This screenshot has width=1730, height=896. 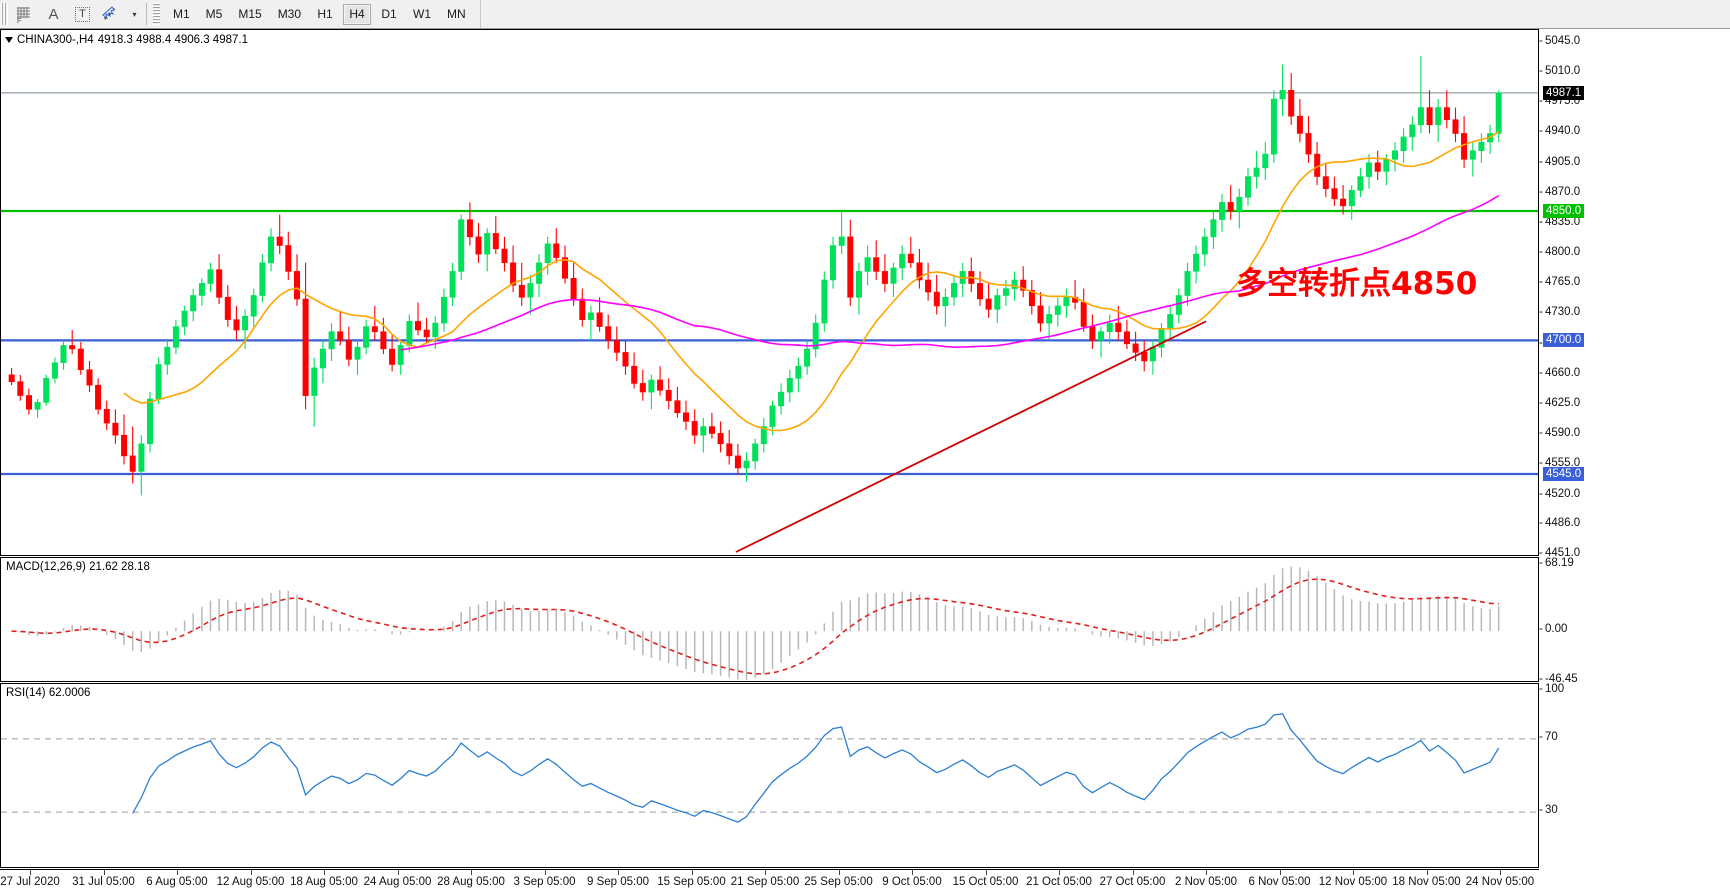 What do you see at coordinates (111, 14) in the screenshot?
I see `objects-icon` at bounding box center [111, 14].